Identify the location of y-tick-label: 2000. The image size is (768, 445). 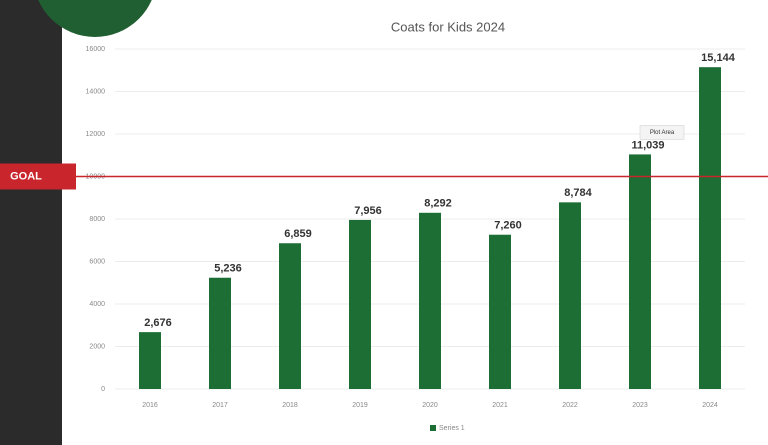
(97, 346).